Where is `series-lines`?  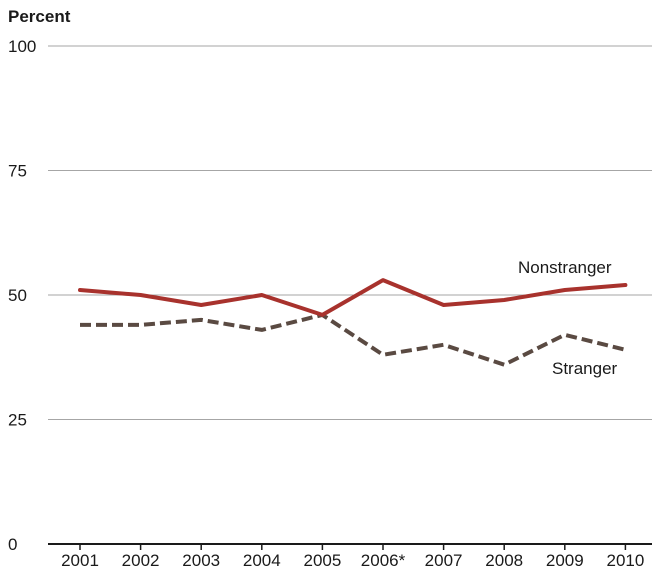
series-lines is located at coordinates (353, 322).